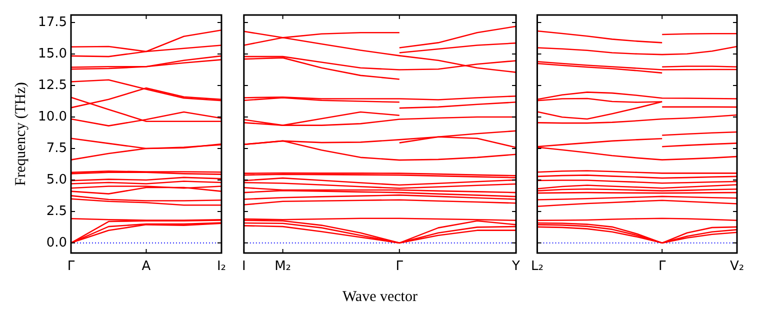 The height and width of the screenshot is (310, 760). I want to click on y-tick-label: 10.0, so click(52, 116).